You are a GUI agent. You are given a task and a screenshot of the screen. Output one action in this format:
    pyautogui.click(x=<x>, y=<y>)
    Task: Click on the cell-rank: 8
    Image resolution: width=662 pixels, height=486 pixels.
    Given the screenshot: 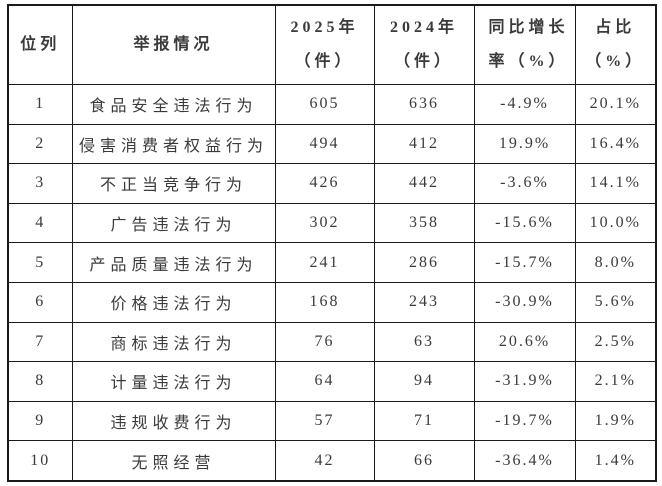 What is the action you would take?
    pyautogui.click(x=40, y=381)
    